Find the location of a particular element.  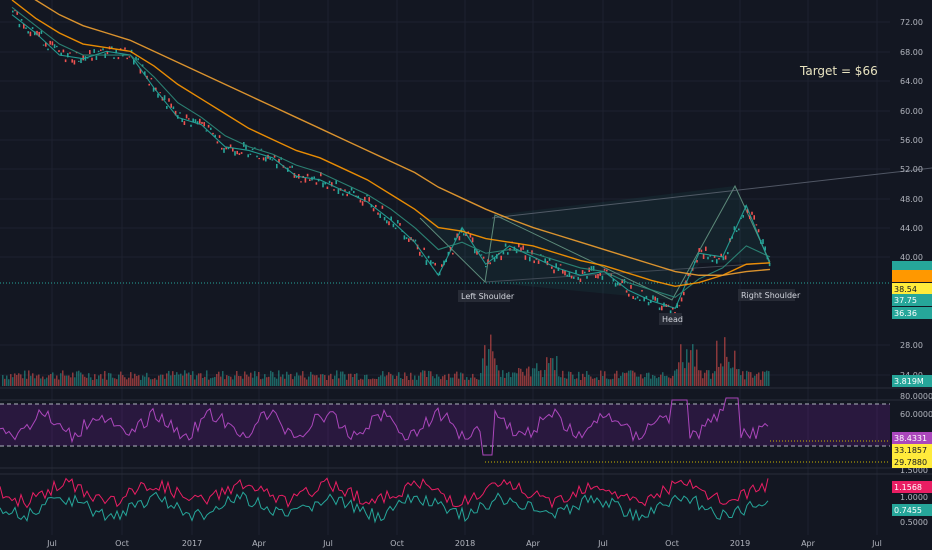

rsi-level-badge-2-bg is located at coordinates (912, 462).